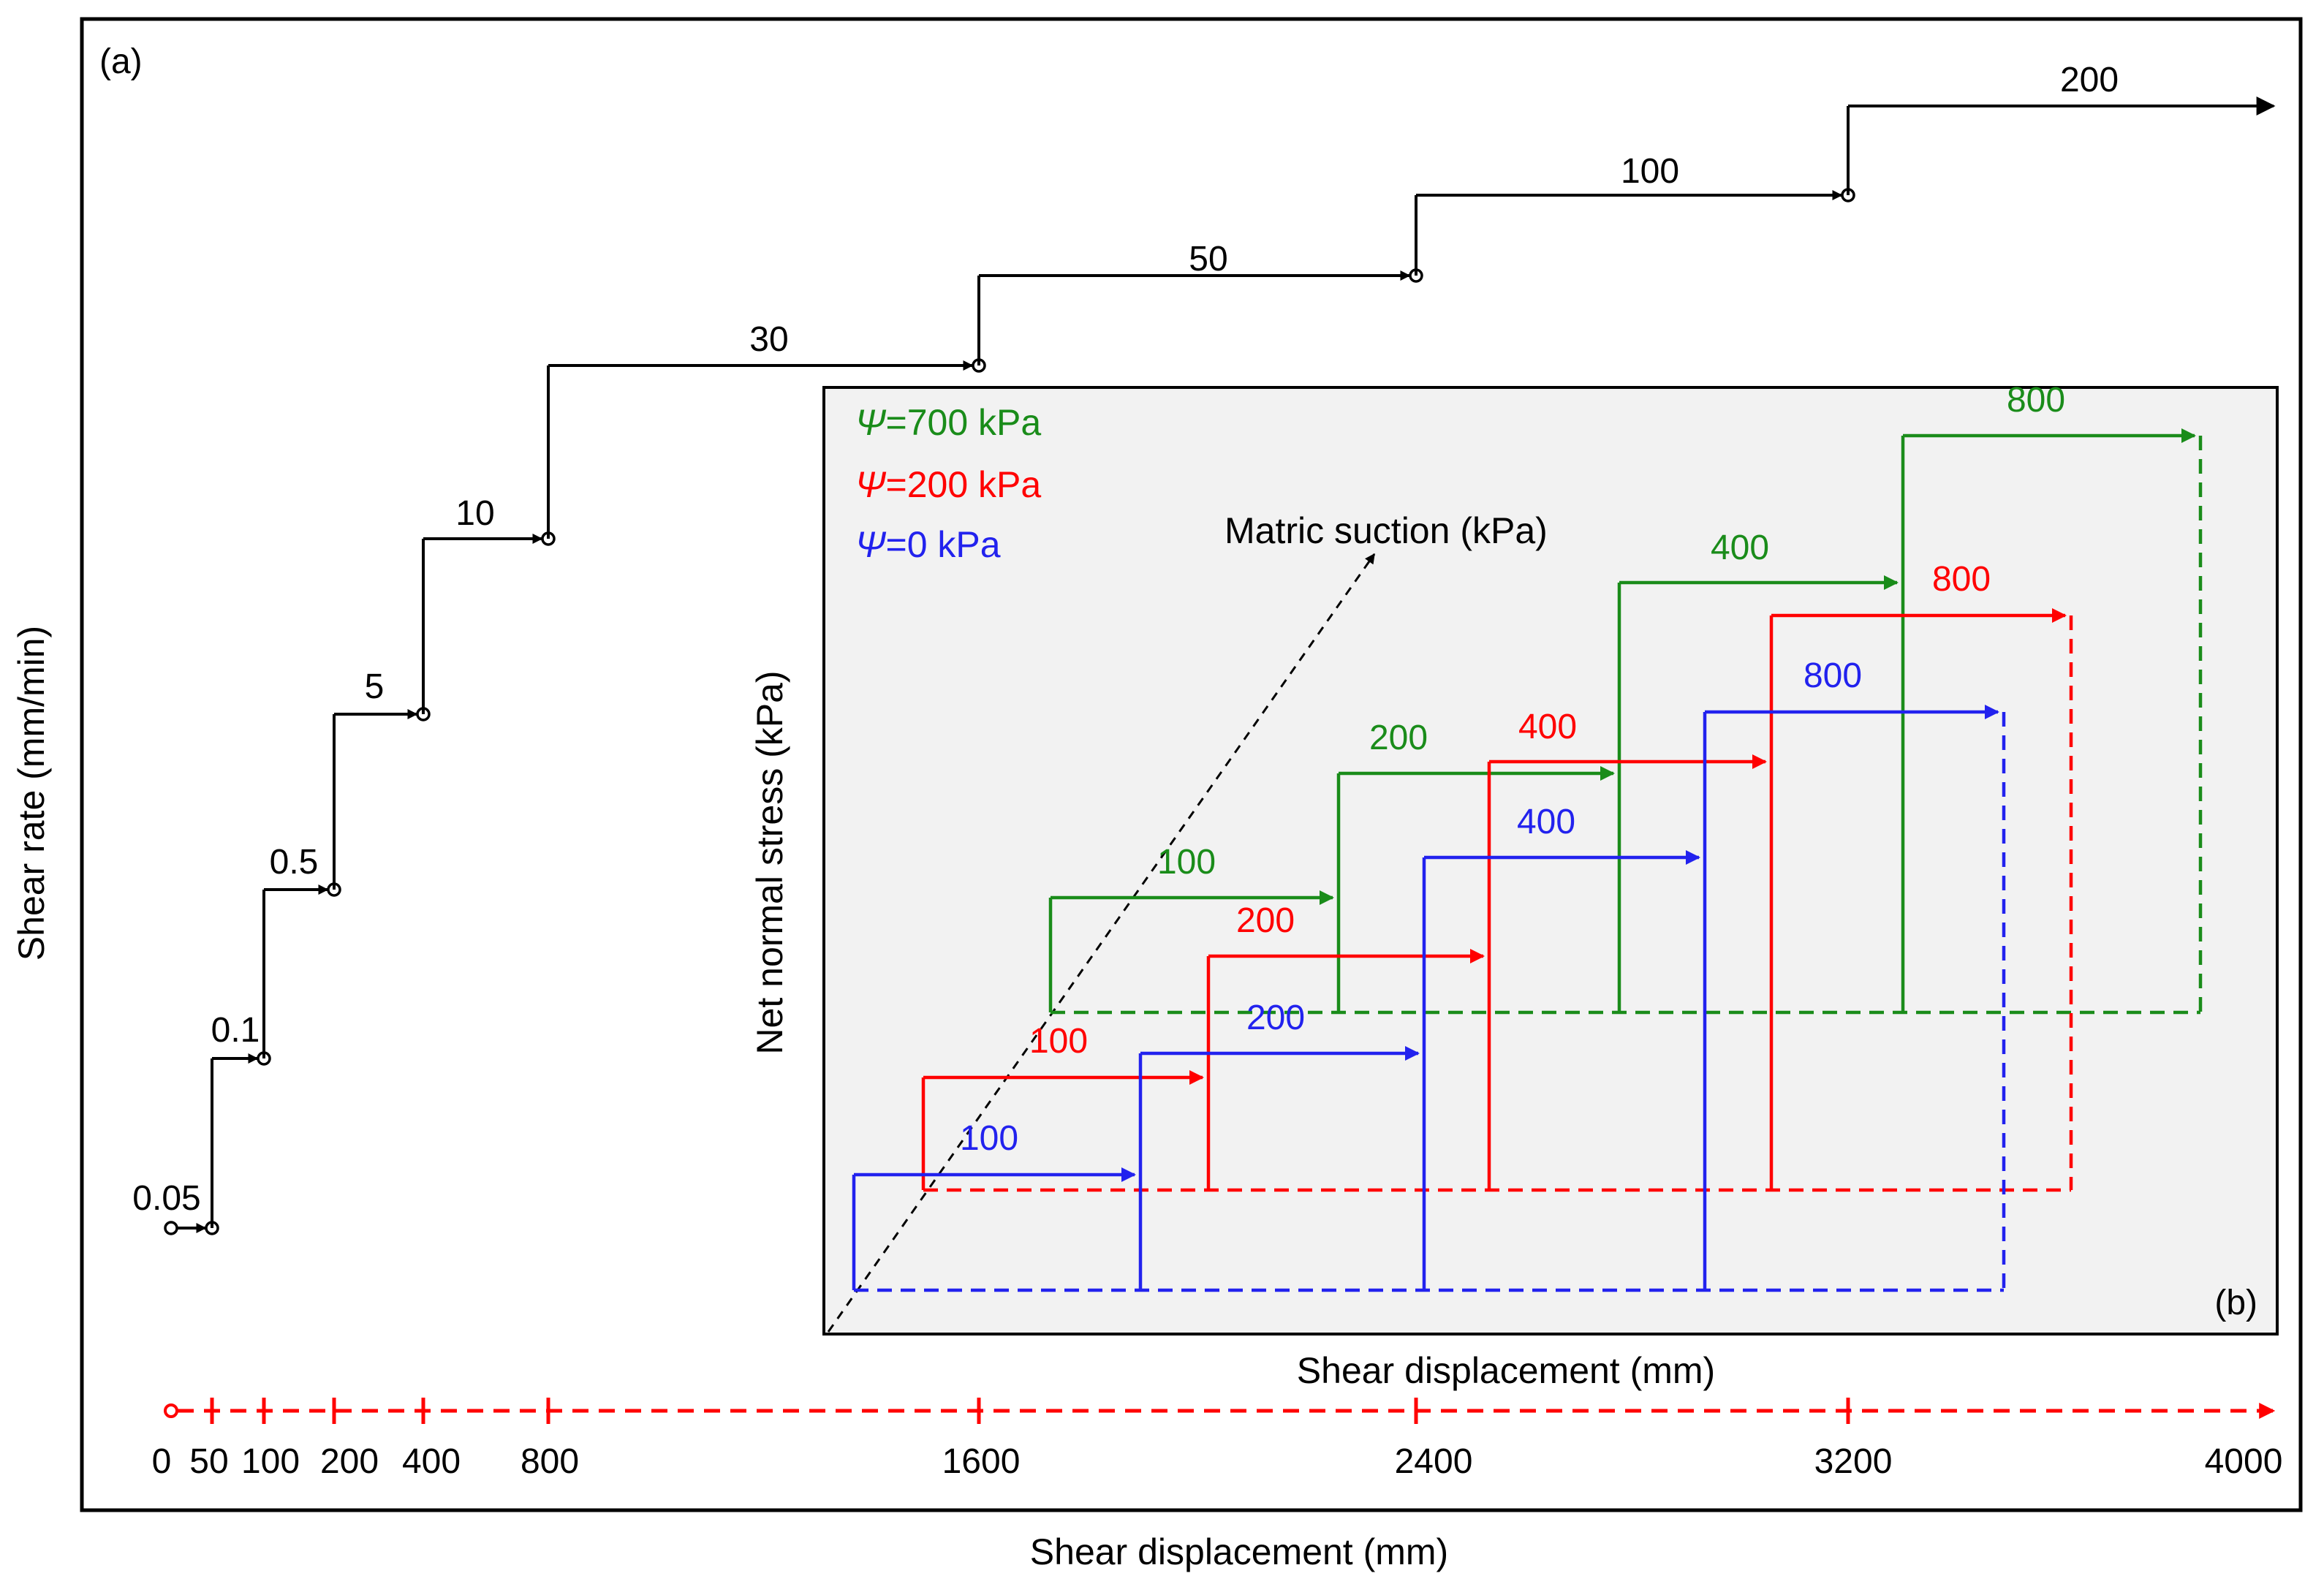 The height and width of the screenshot is (1595, 2324). Describe the element at coordinates (162, 1461) in the screenshot. I see `axis-tick-label: 0` at that location.